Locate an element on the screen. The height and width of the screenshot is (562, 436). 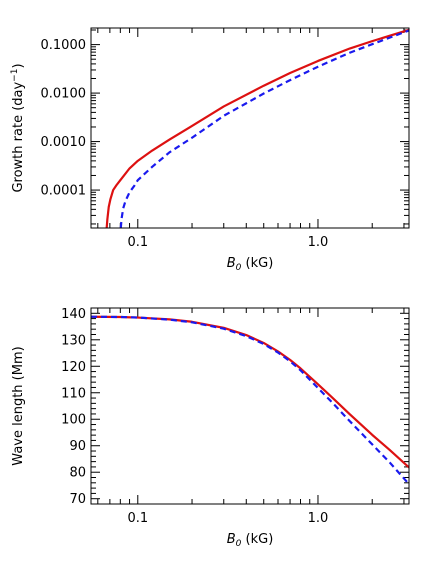
y-tick-label: 110 is located at coordinates (73, 393).